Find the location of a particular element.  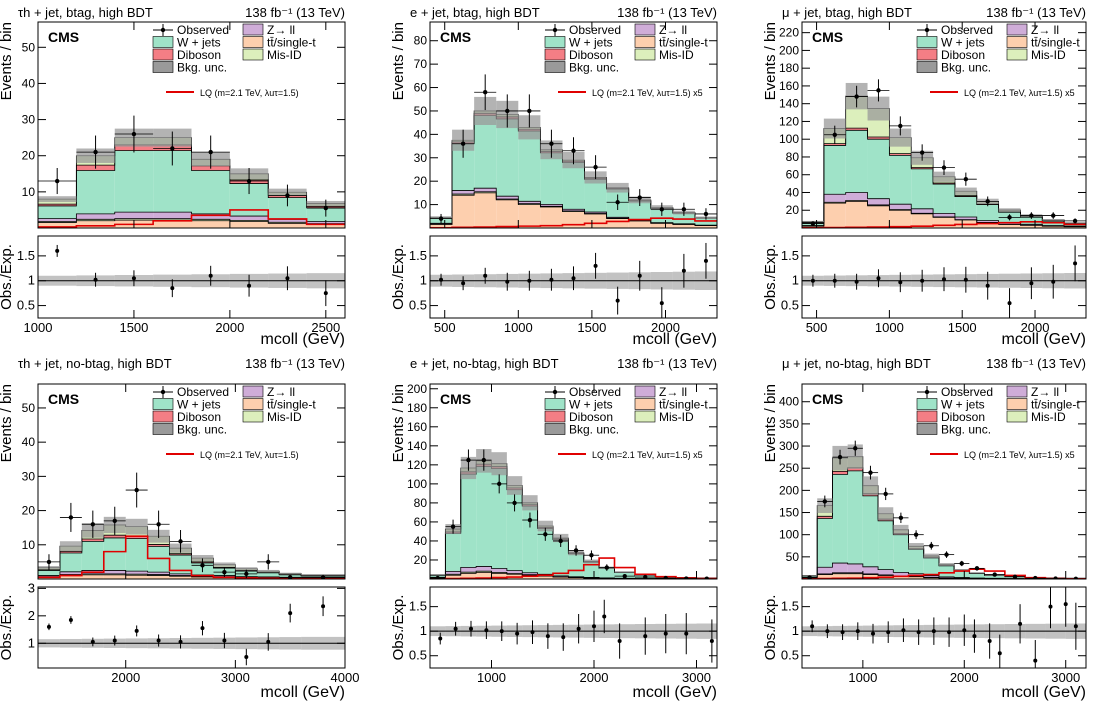

legend-label: Bkg. unc. is located at coordinates (966, 430).